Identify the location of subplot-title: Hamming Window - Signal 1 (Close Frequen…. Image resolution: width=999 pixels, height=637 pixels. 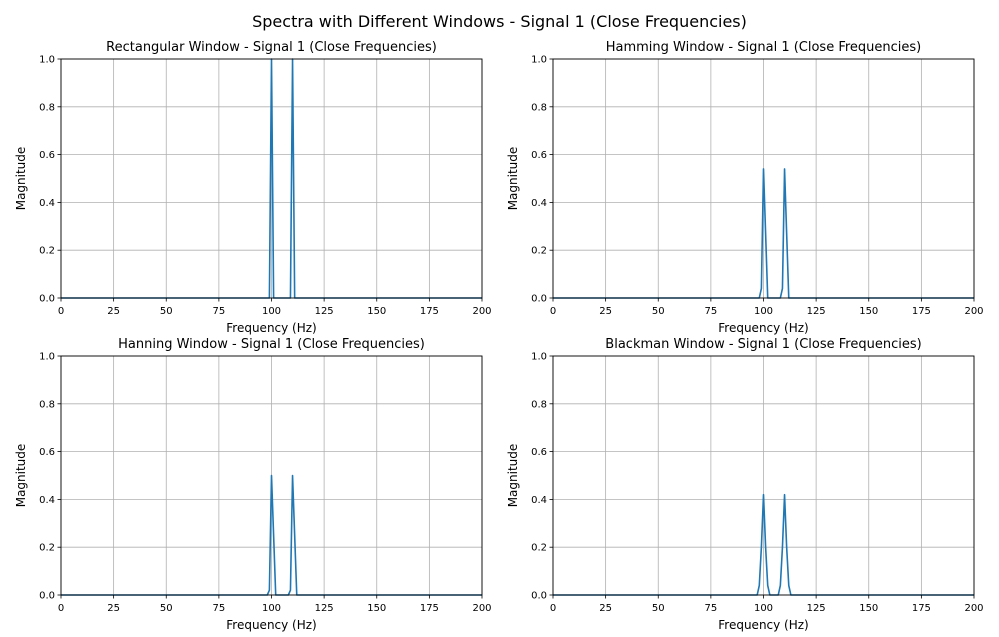
(764, 47).